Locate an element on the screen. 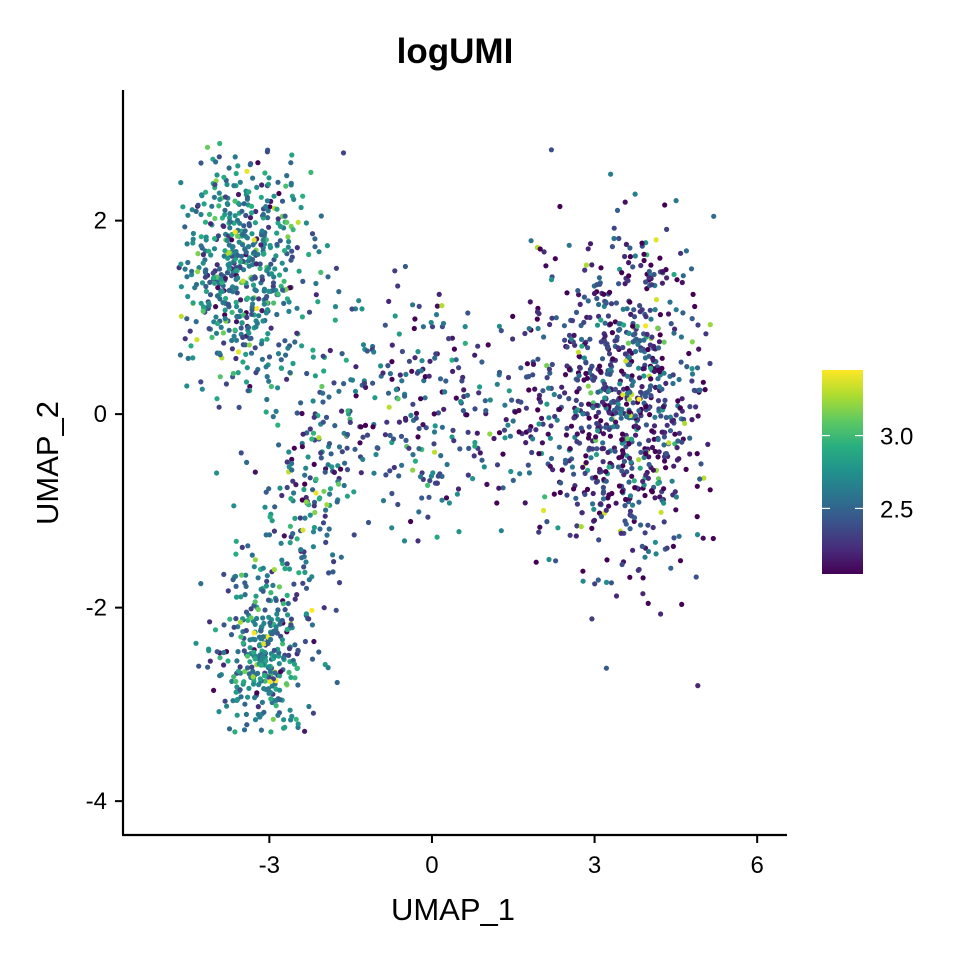  y-tick-label: -2 is located at coordinates (96, 608).